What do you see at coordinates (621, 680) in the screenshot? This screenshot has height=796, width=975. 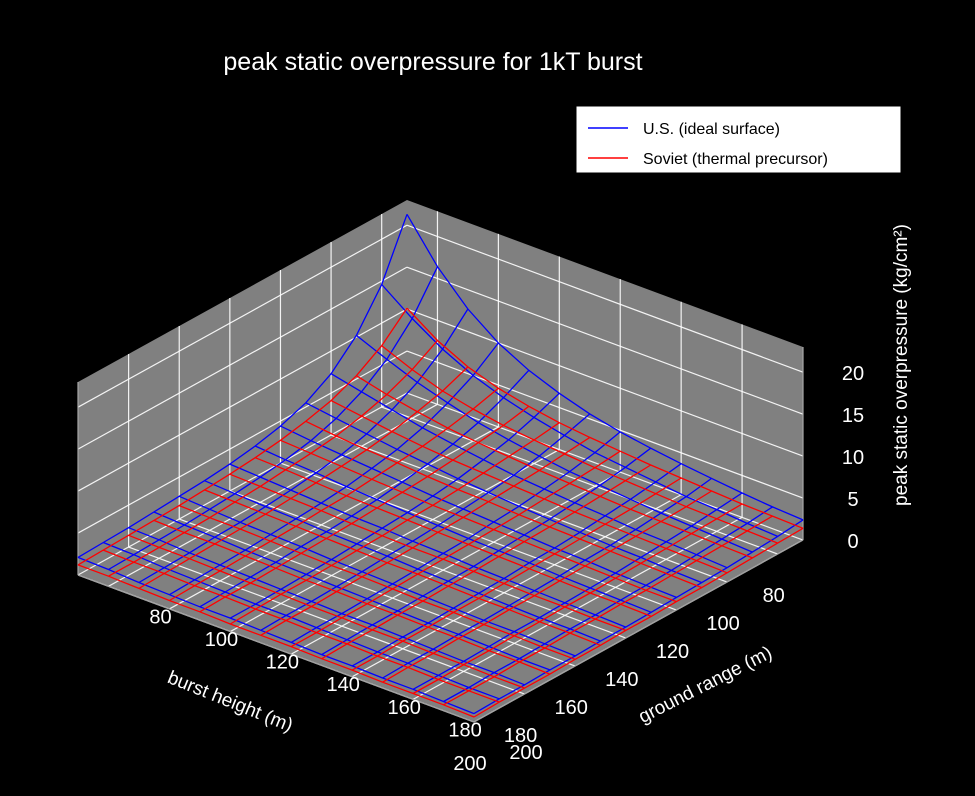 I see `x-tick-label: 140` at bounding box center [621, 680].